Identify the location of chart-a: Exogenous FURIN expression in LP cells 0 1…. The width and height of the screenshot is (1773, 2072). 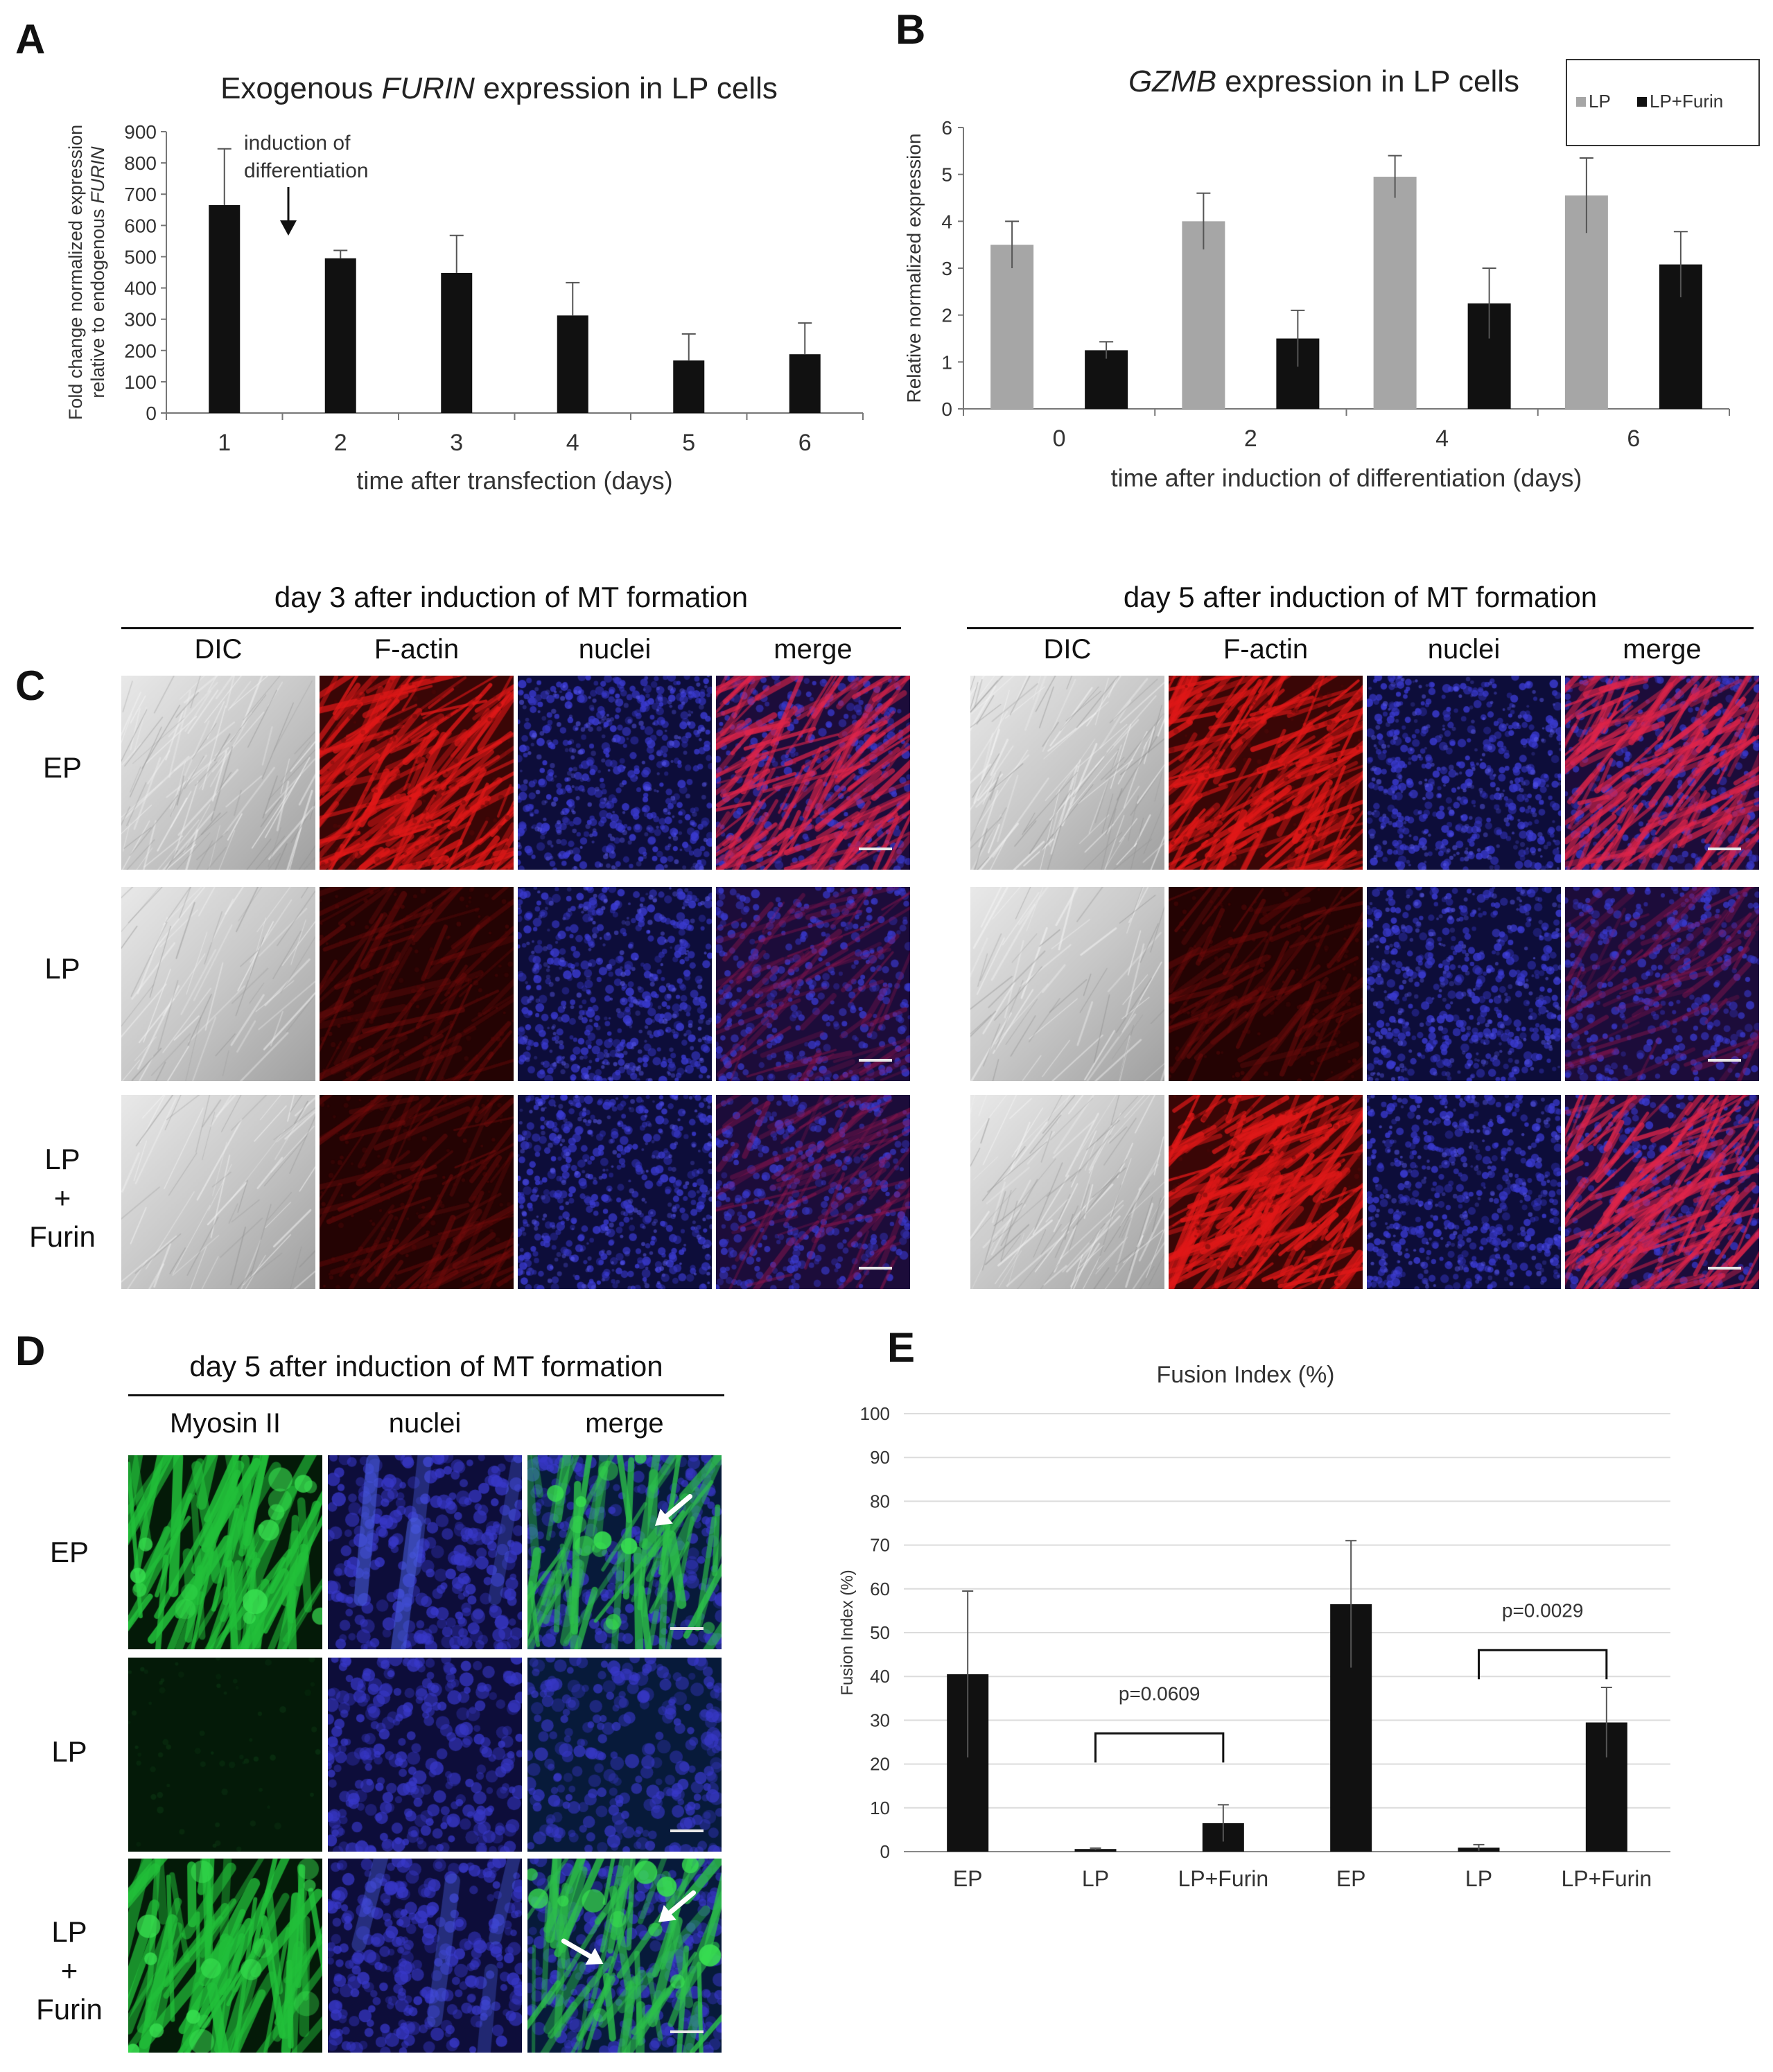
(465, 283).